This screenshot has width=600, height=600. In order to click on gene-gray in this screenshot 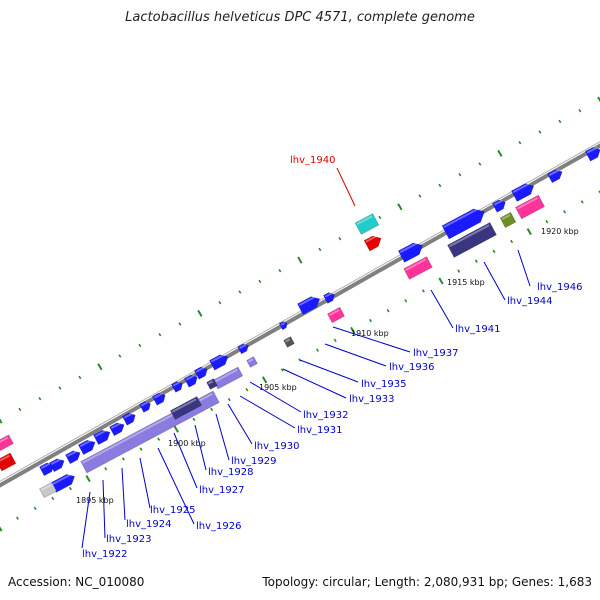, I will do `click(48, 490)`.